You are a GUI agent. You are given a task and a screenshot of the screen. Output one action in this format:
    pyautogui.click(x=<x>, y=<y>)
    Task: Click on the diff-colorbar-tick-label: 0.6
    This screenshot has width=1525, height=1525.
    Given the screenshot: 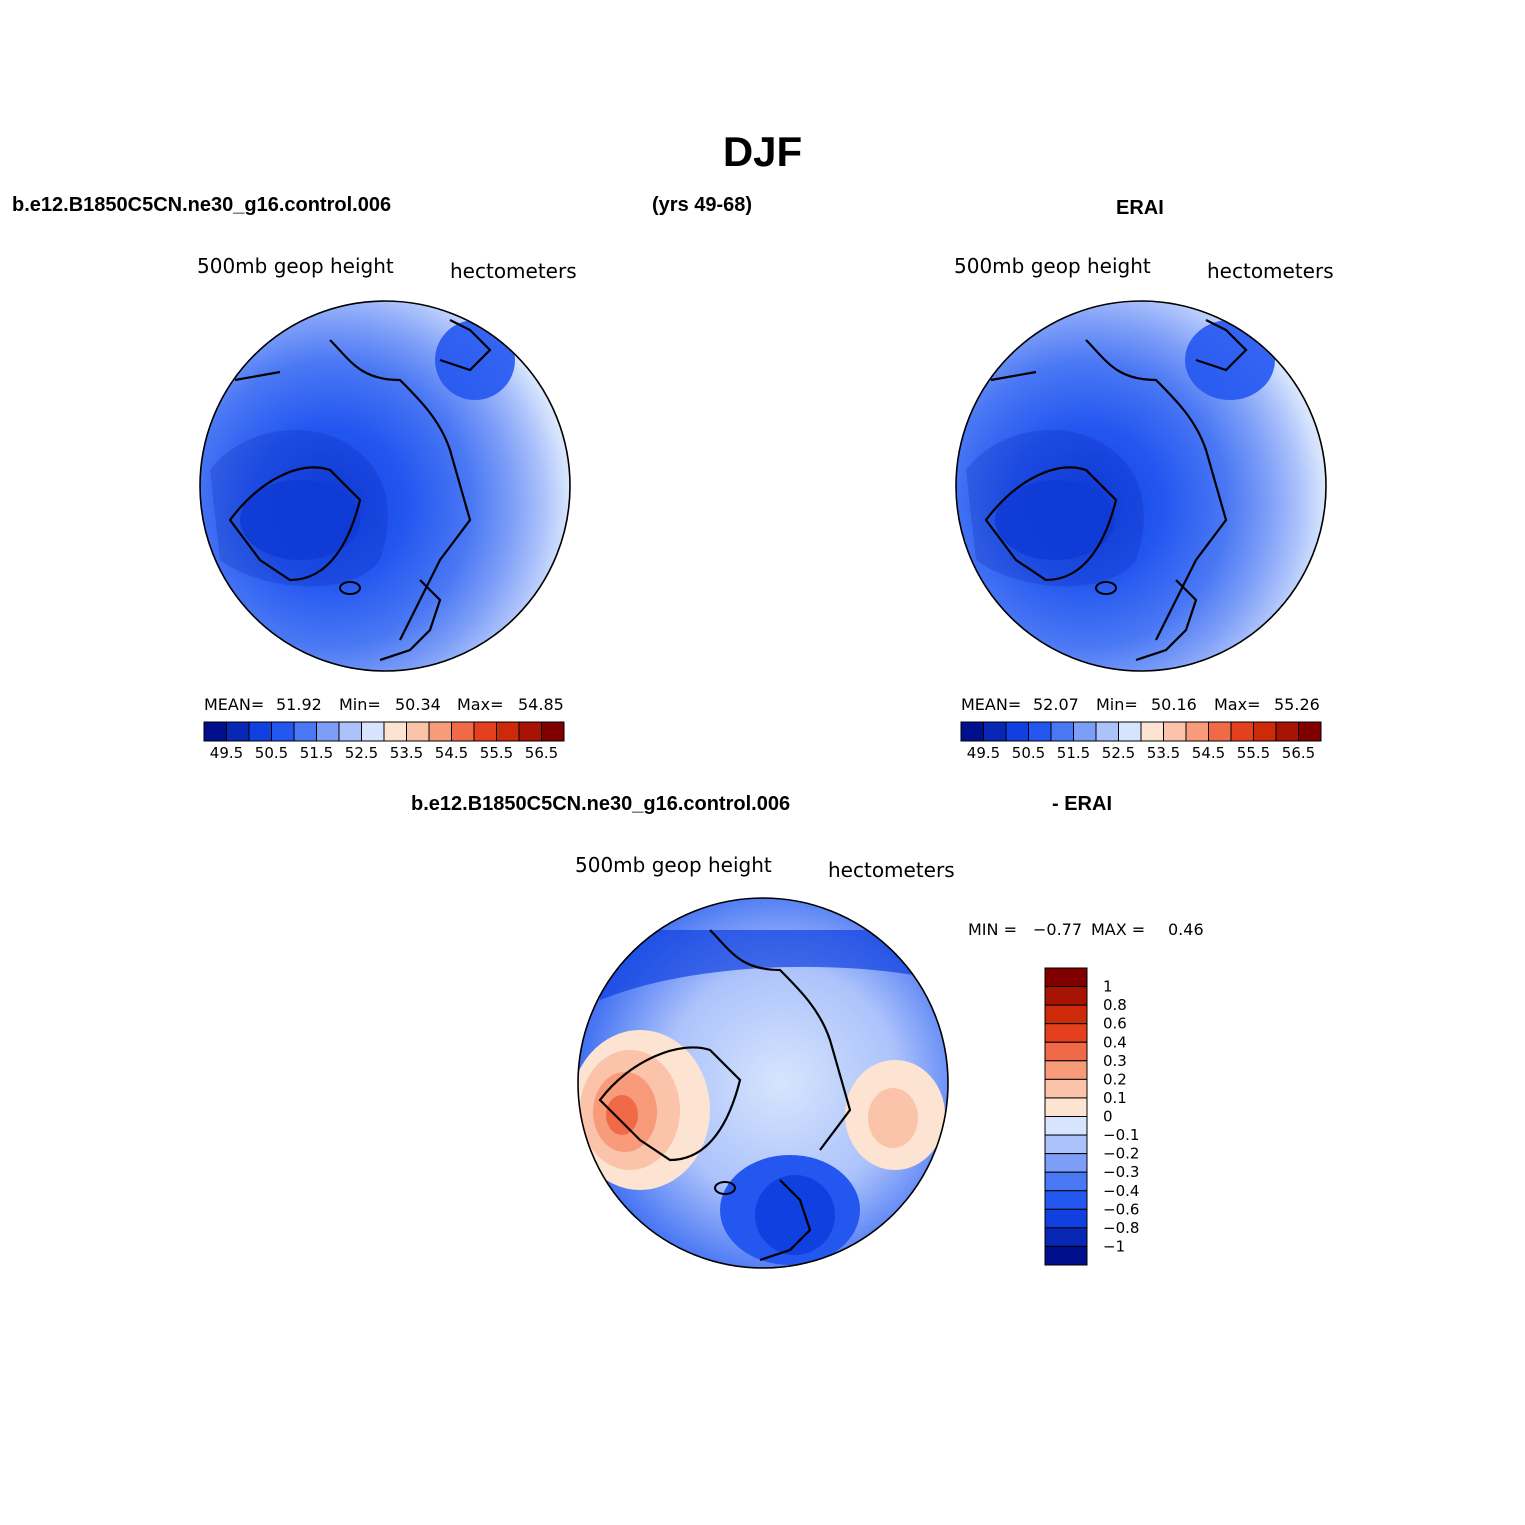 What is the action you would take?
    pyautogui.click(x=1115, y=1024)
    